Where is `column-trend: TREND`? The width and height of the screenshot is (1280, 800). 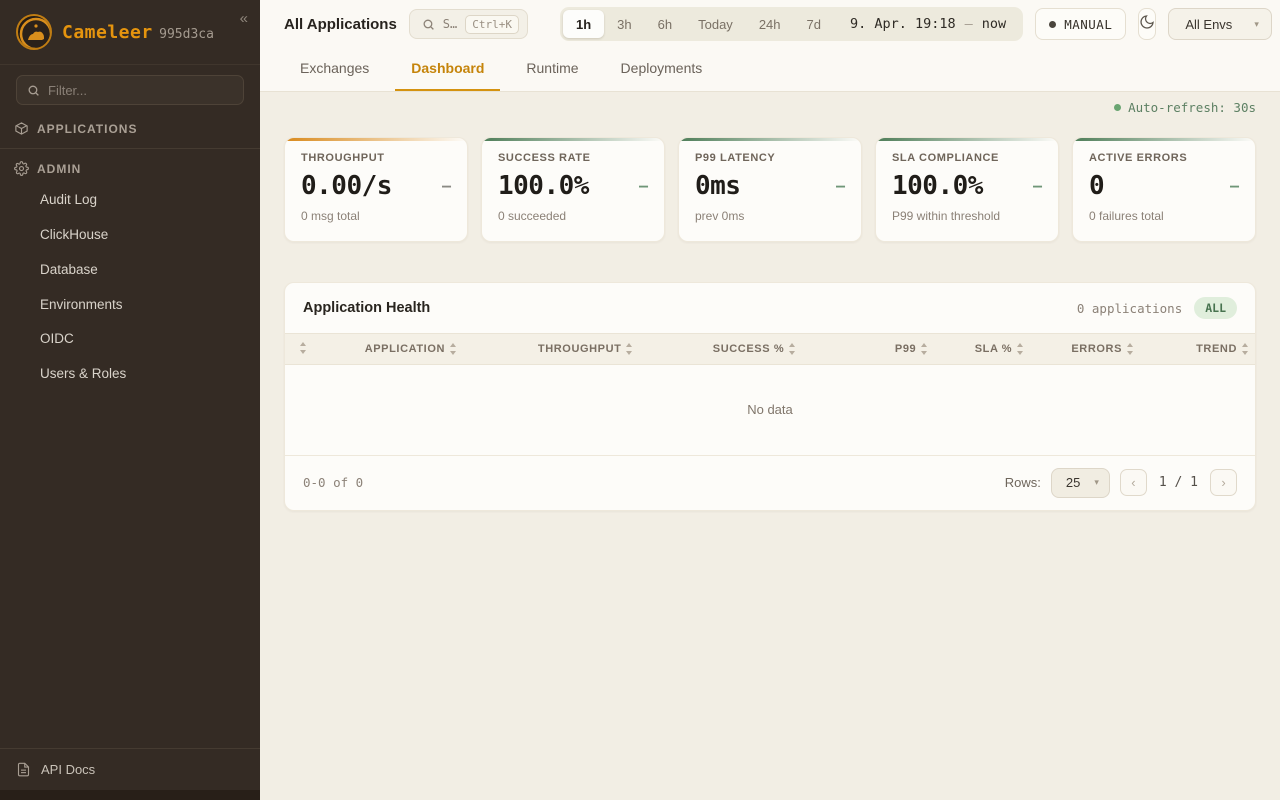 column-trend: TREND is located at coordinates (1197, 349).